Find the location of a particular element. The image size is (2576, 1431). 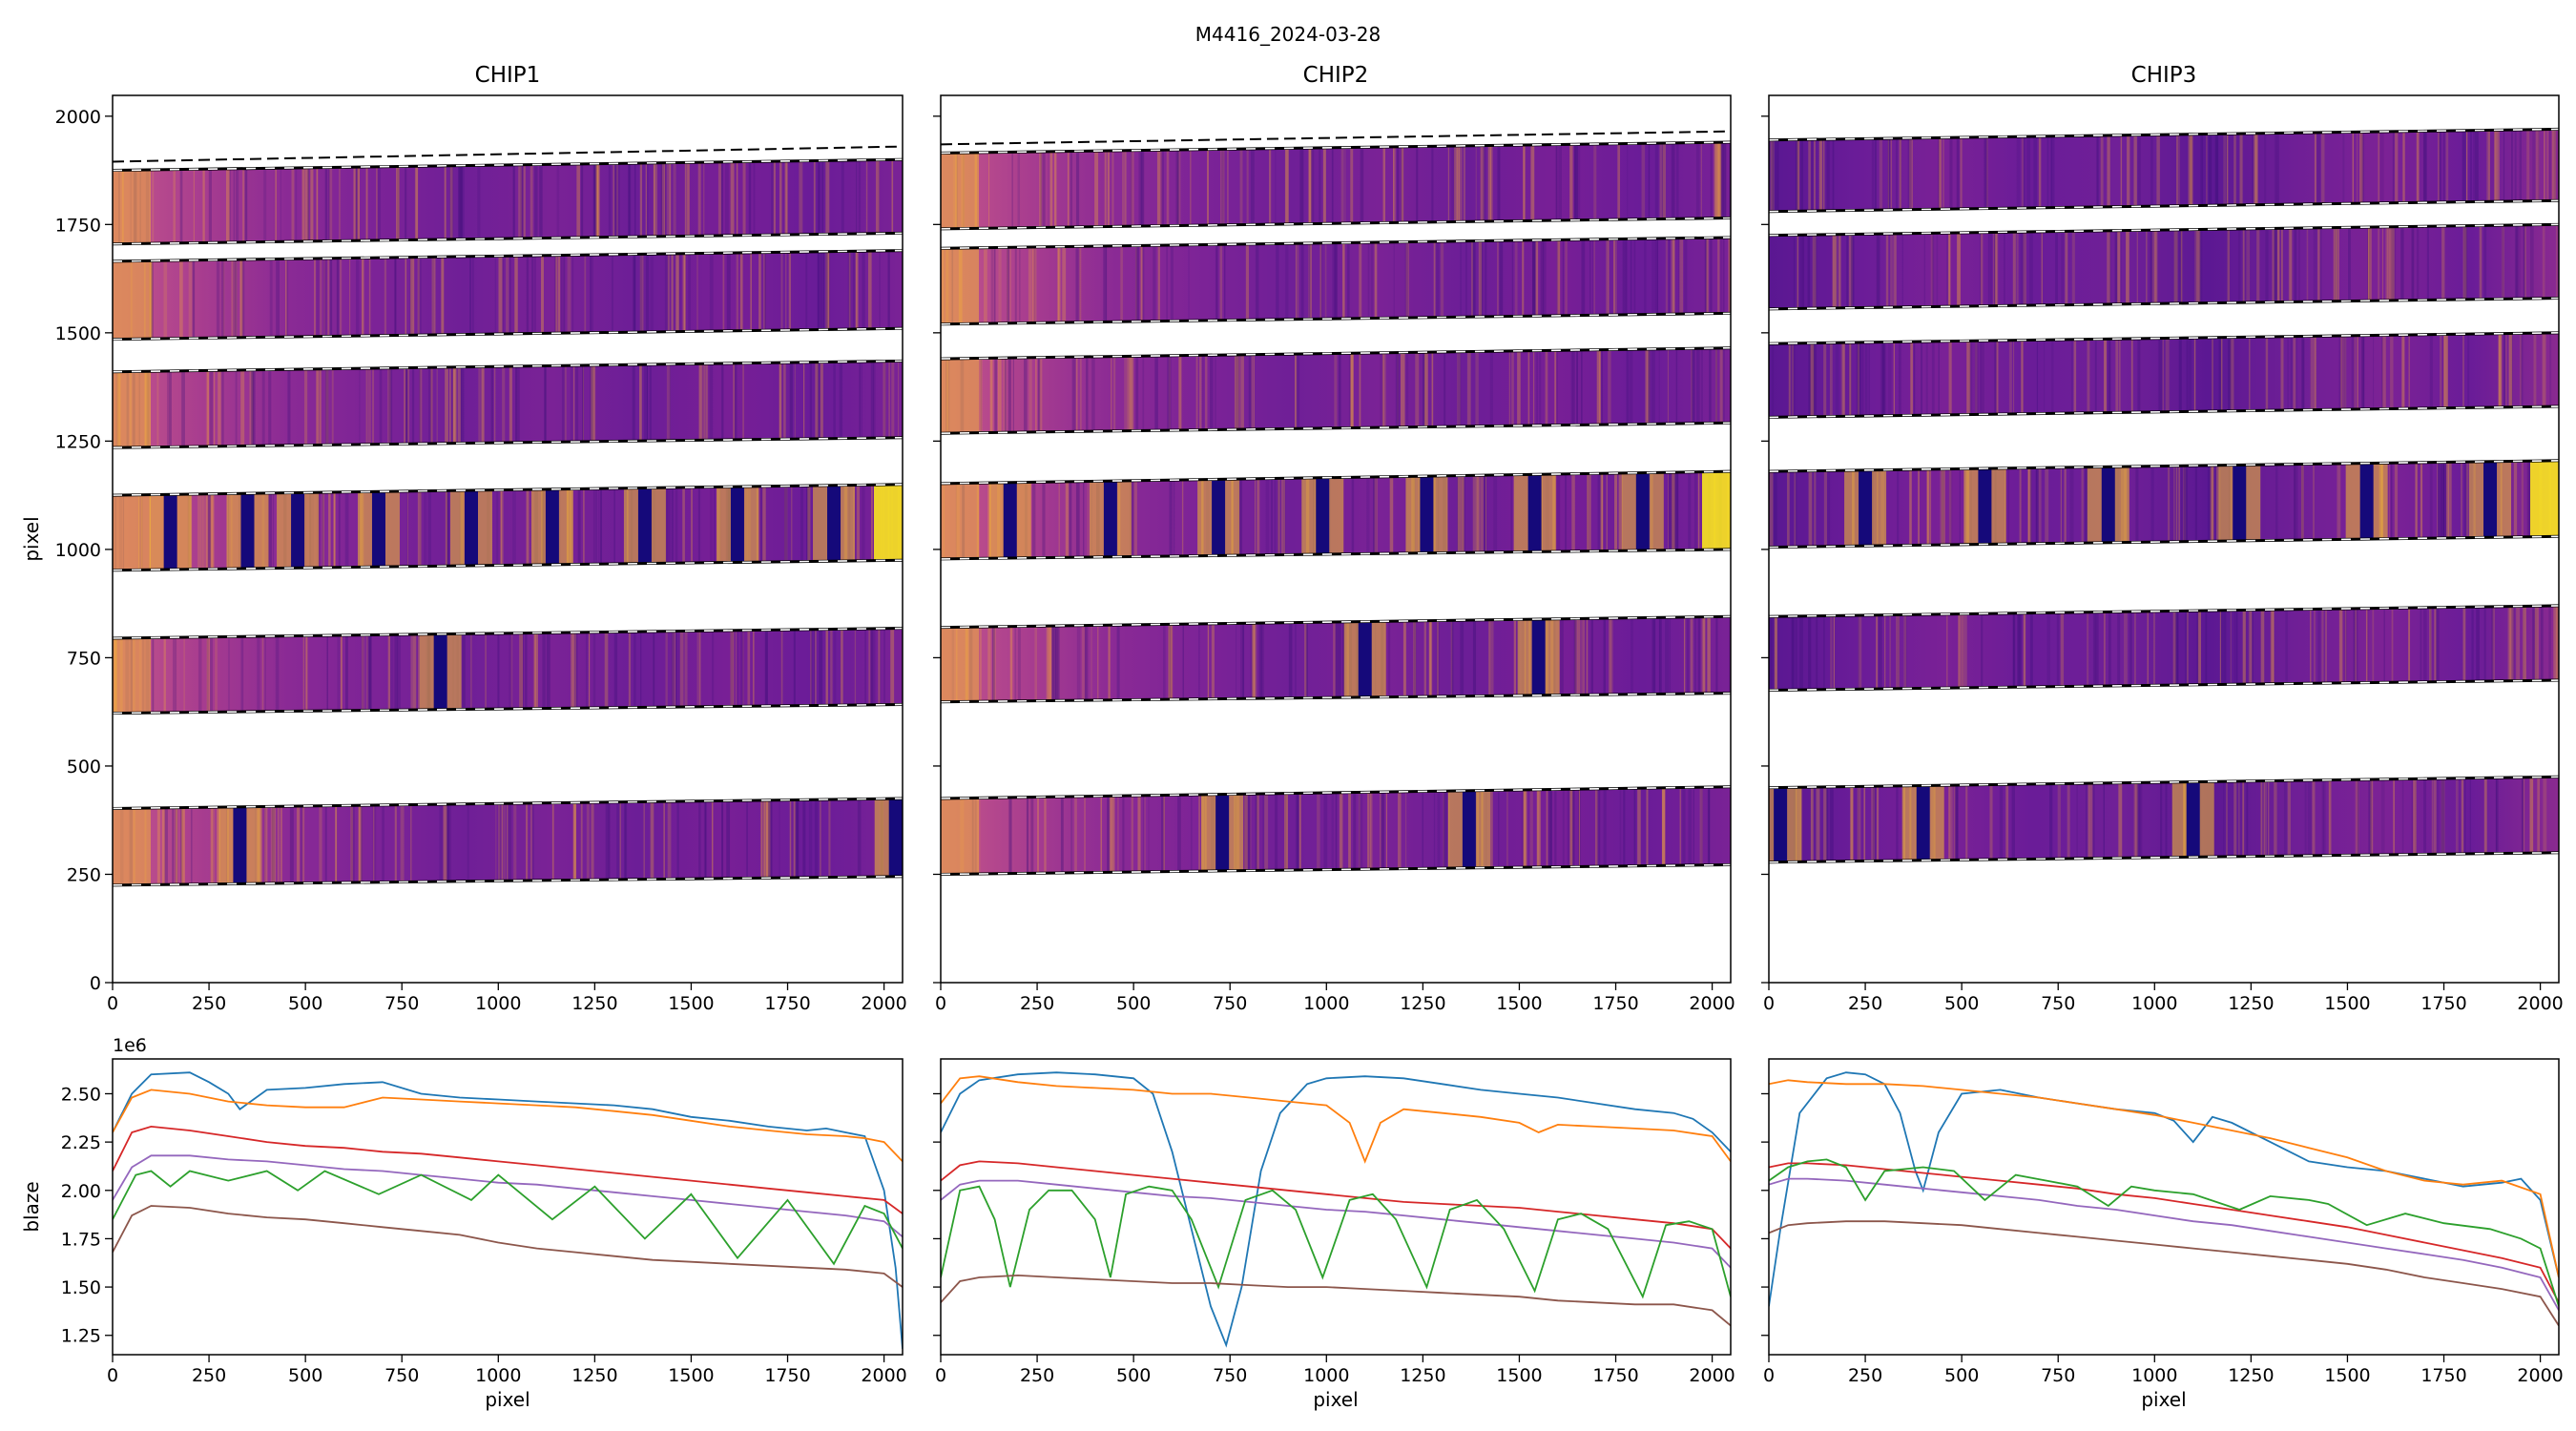

x-tick-label: 0 is located at coordinates (112, 1003).